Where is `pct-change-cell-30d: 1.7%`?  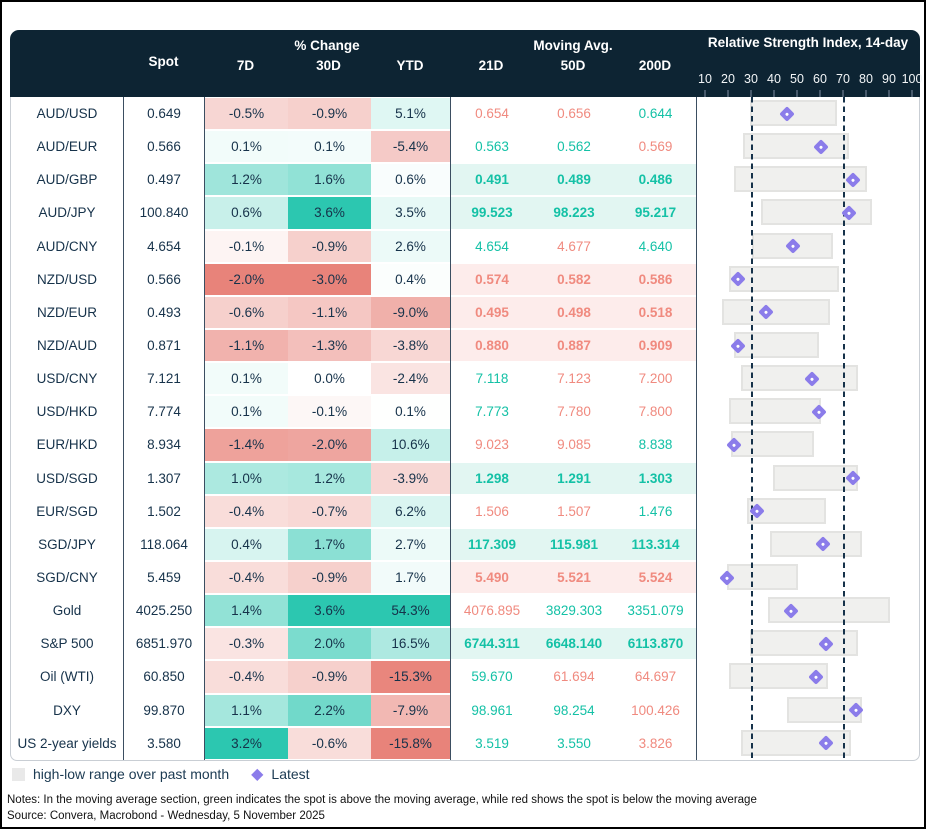 pct-change-cell-30d: 1.7% is located at coordinates (329, 544).